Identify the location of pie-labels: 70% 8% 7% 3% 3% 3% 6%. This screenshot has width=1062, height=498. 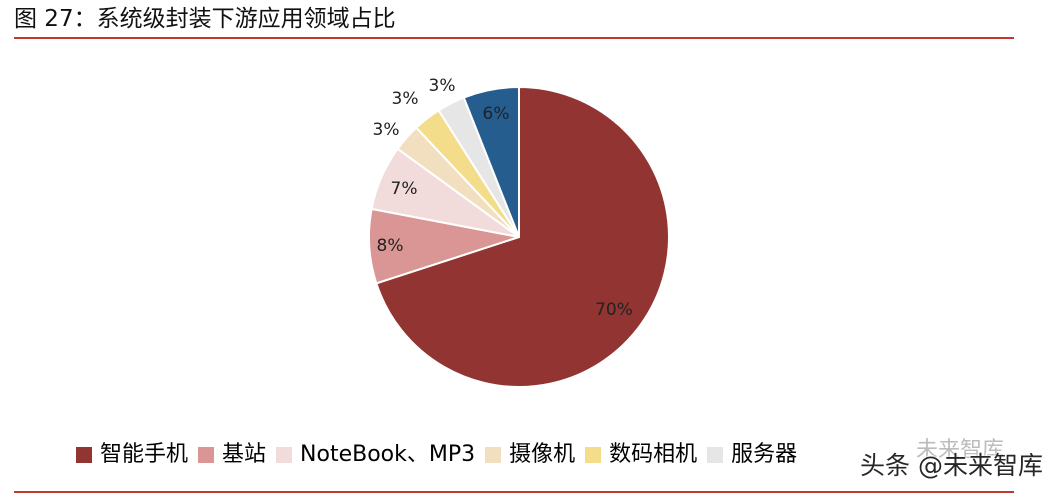
(503, 198).